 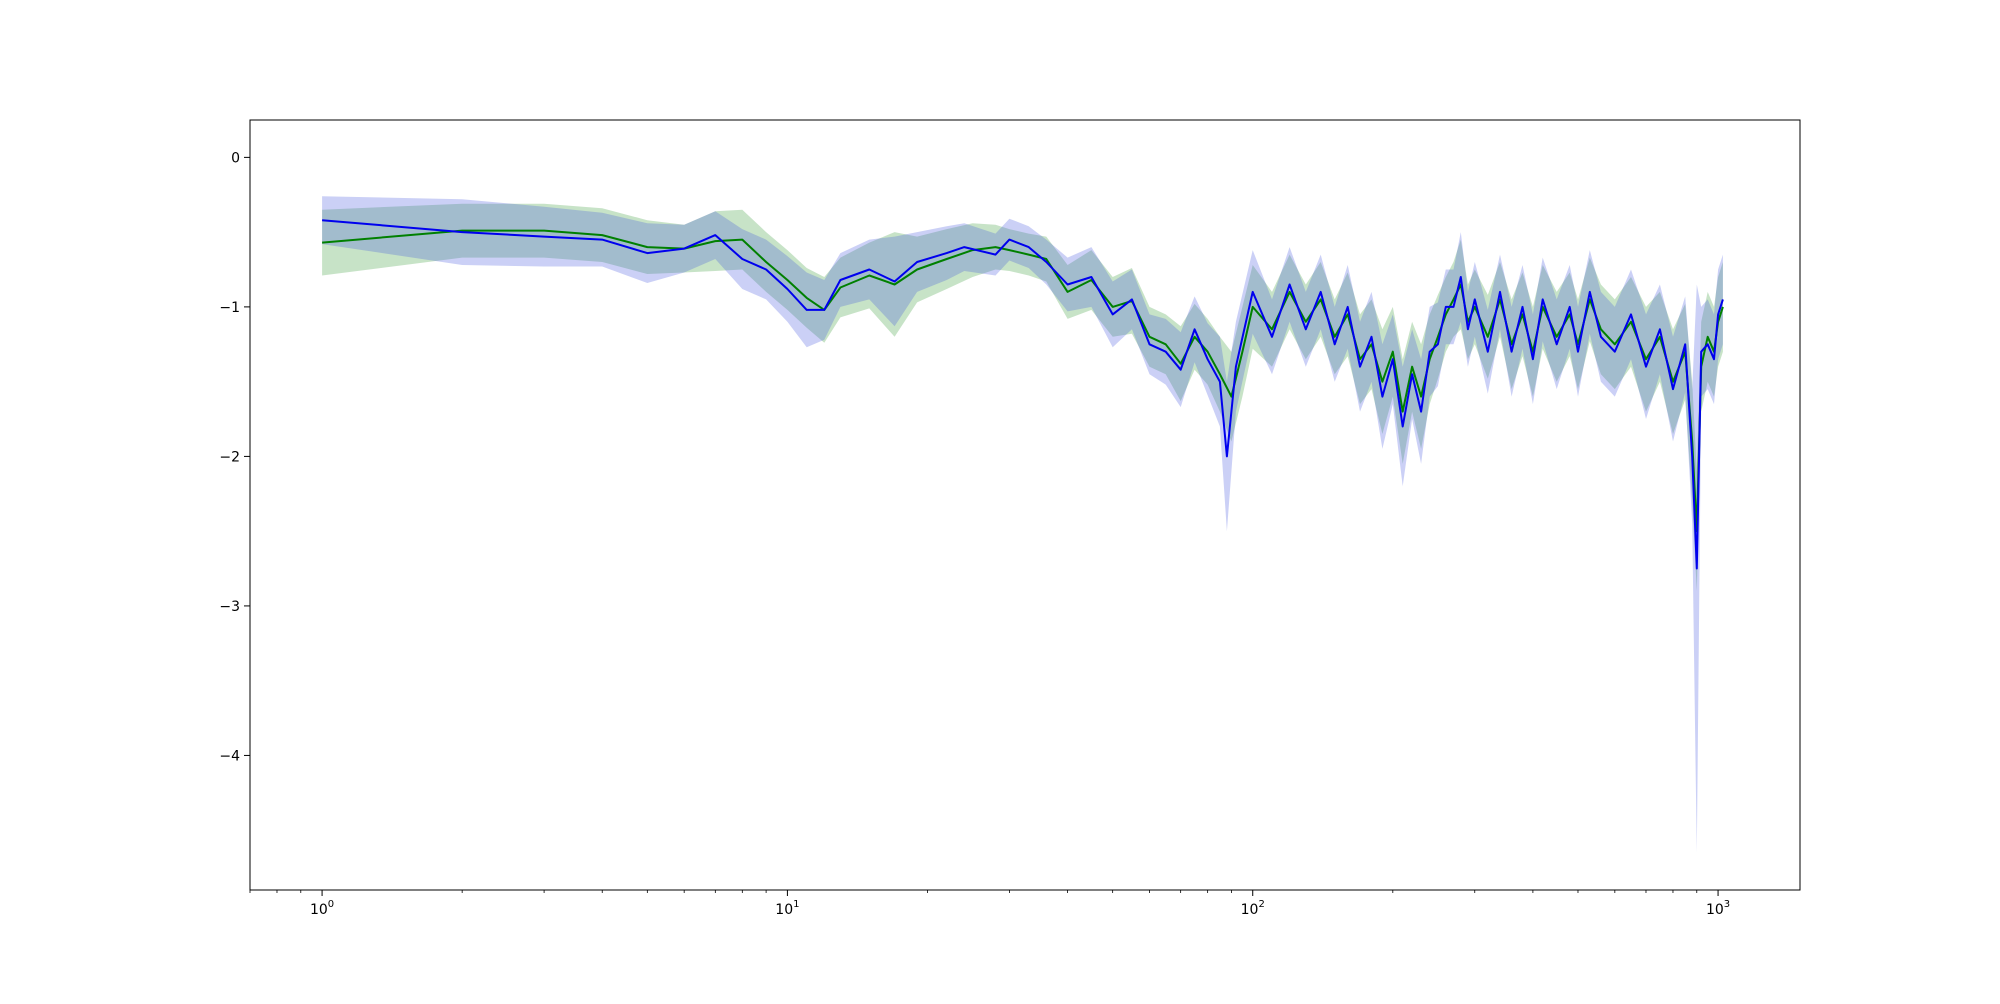 I want to click on y-tick-label: 0, so click(x=235, y=158).